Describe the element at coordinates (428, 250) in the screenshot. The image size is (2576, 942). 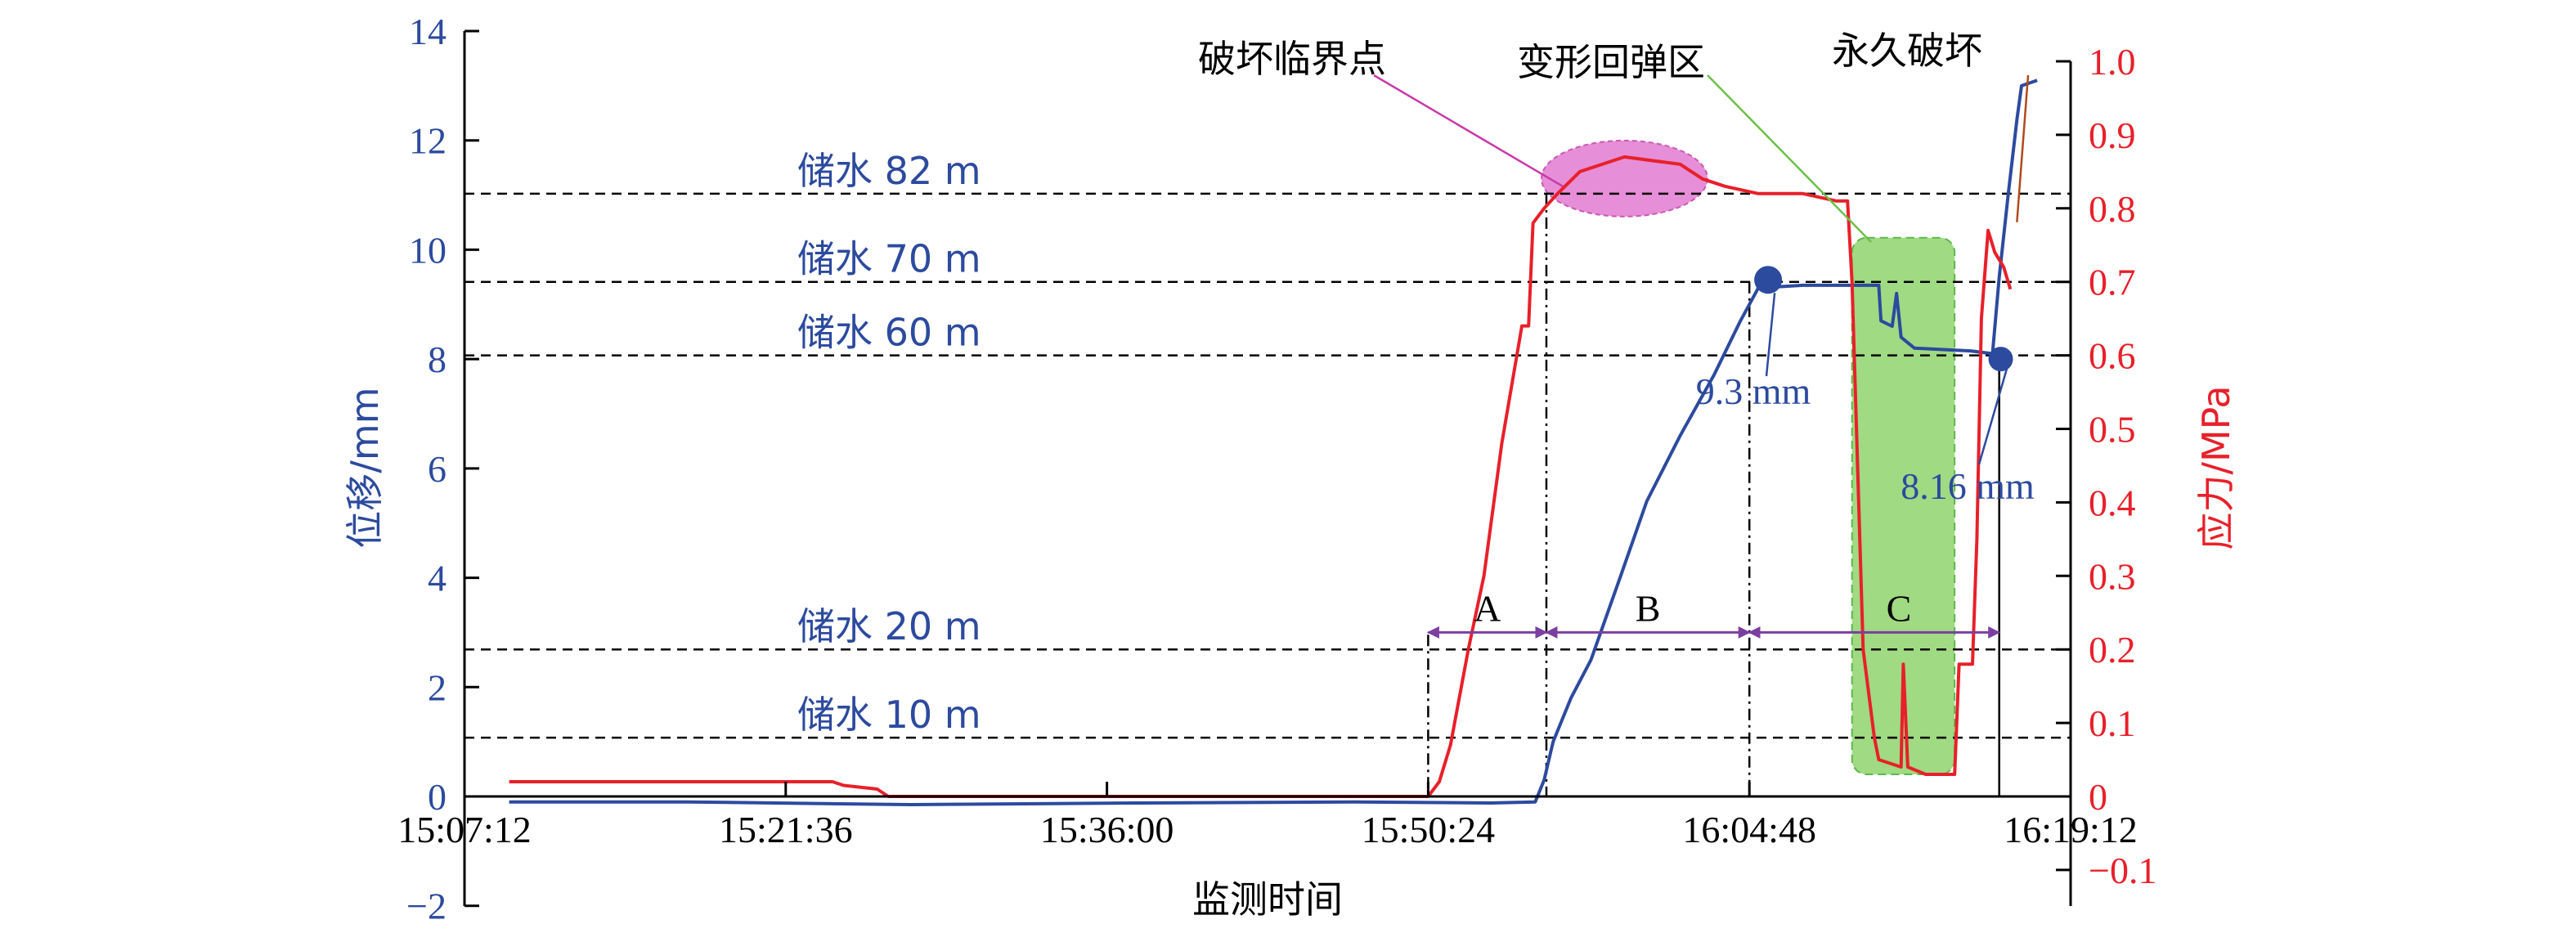
I see `left-y-tick-label: 10` at that location.